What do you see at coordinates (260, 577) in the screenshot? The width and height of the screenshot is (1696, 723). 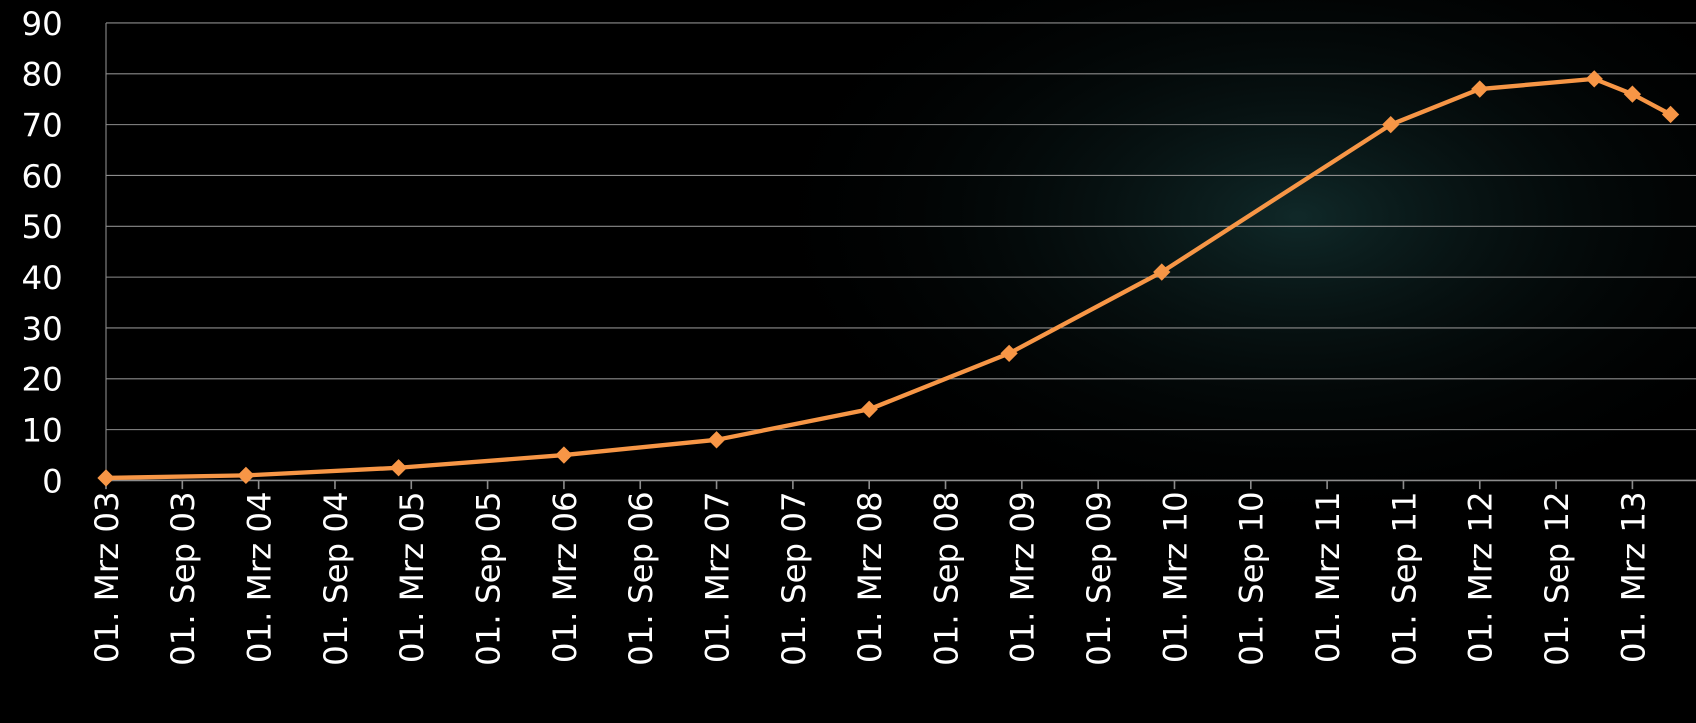 I see `x-tick-label: 01. Mrz 04` at bounding box center [260, 577].